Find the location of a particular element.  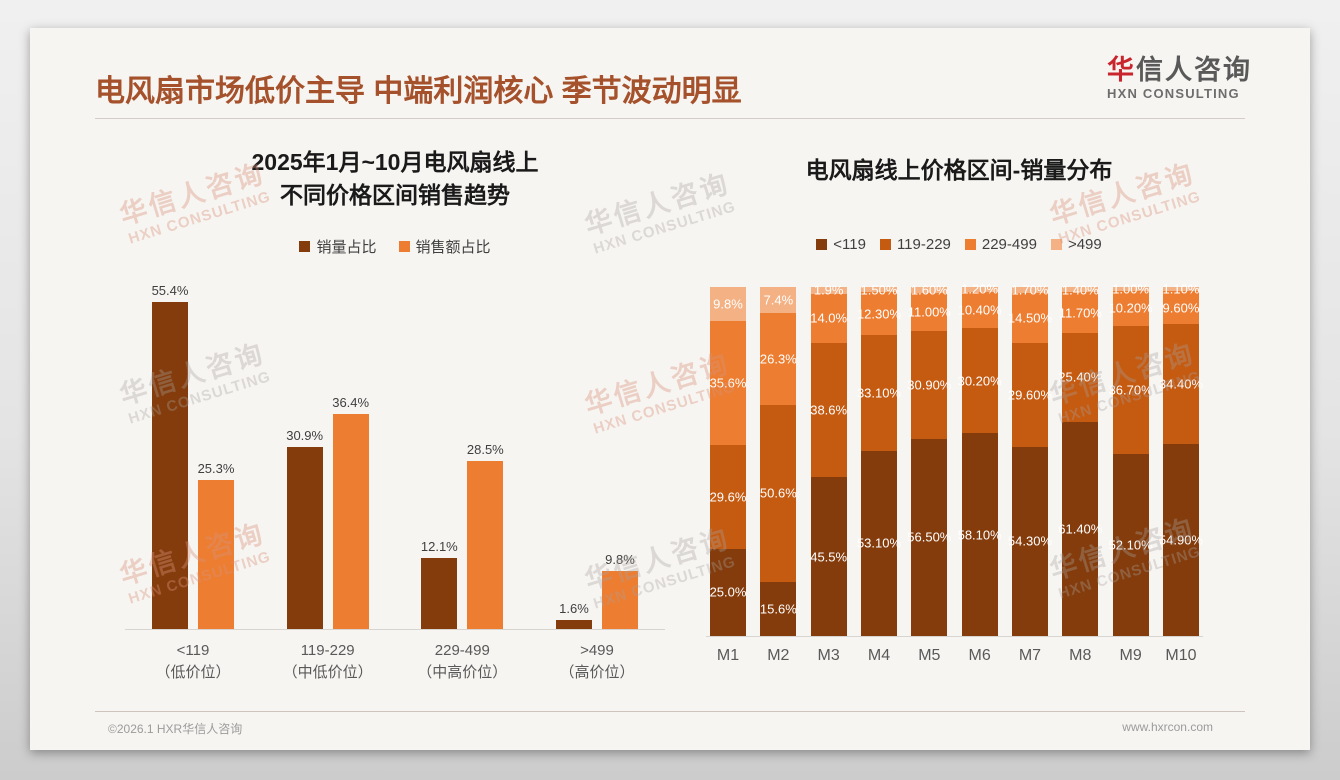

stacked-bar: 54.90% 34.40% 9.60% 1.10% is located at coordinates (1180, 458).